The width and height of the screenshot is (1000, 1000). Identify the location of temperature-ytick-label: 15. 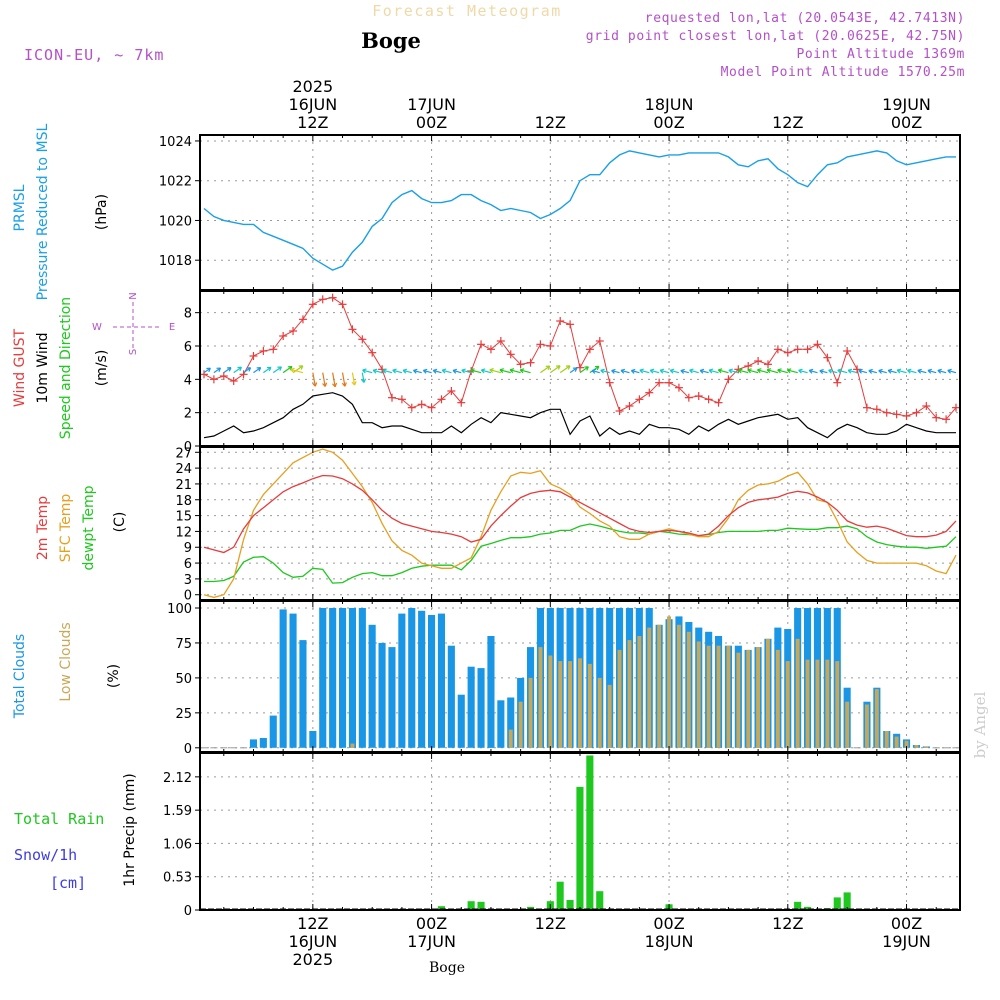
(183, 517).